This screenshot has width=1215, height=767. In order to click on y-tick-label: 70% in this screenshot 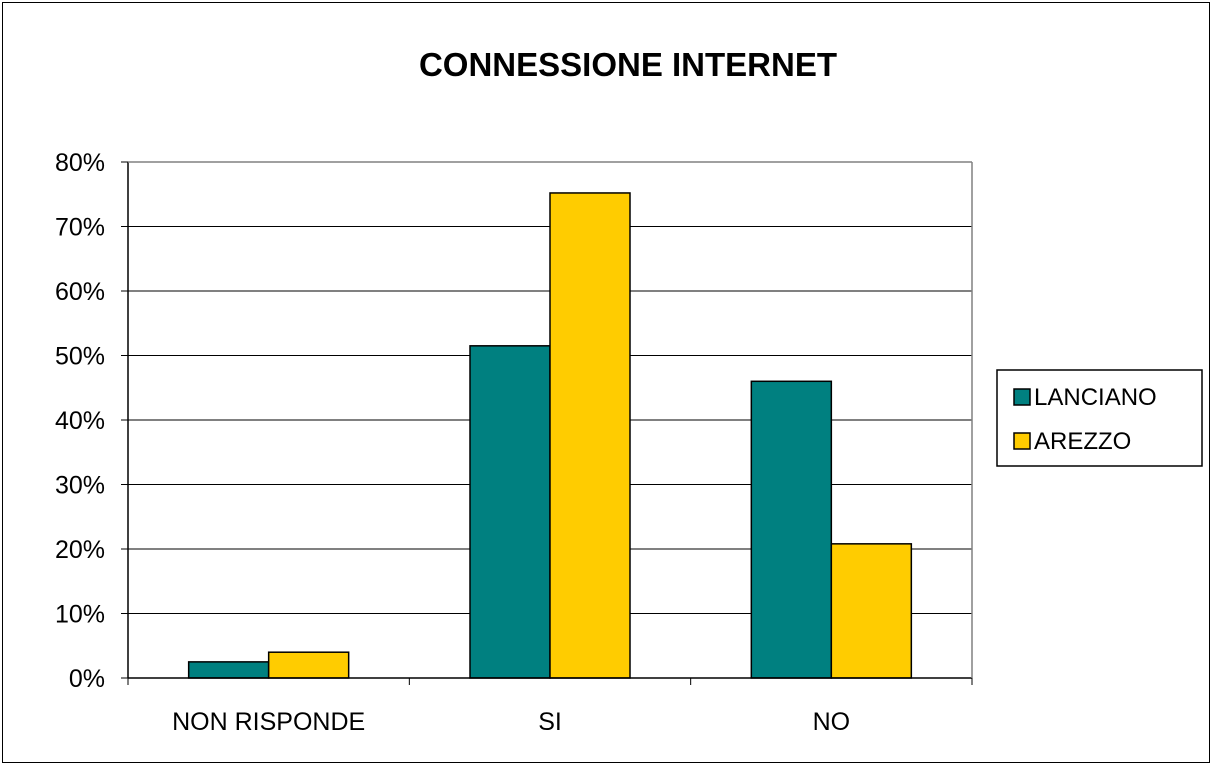, I will do `click(80, 228)`.